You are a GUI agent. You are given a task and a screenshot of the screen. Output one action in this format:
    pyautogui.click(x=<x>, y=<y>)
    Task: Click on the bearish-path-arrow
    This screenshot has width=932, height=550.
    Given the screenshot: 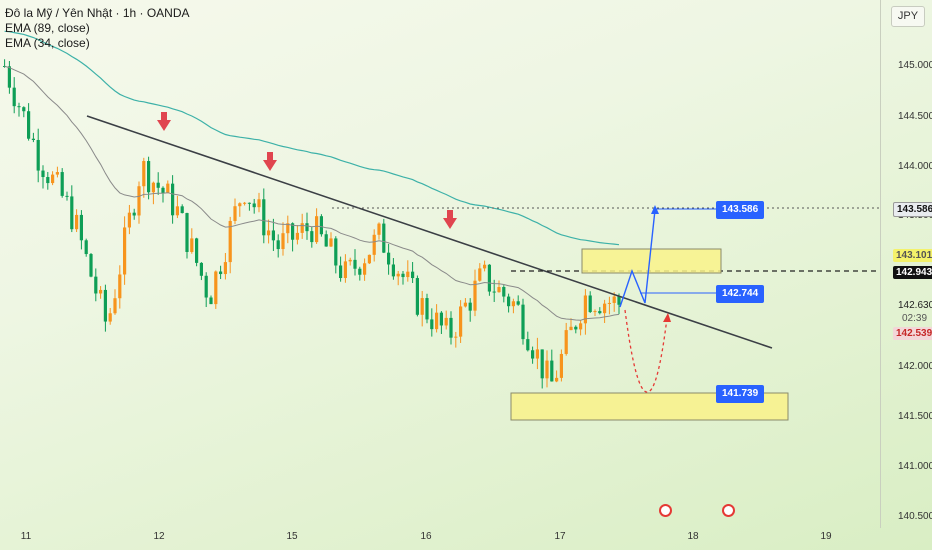 What is the action you would take?
    pyautogui.click(x=646, y=351)
    